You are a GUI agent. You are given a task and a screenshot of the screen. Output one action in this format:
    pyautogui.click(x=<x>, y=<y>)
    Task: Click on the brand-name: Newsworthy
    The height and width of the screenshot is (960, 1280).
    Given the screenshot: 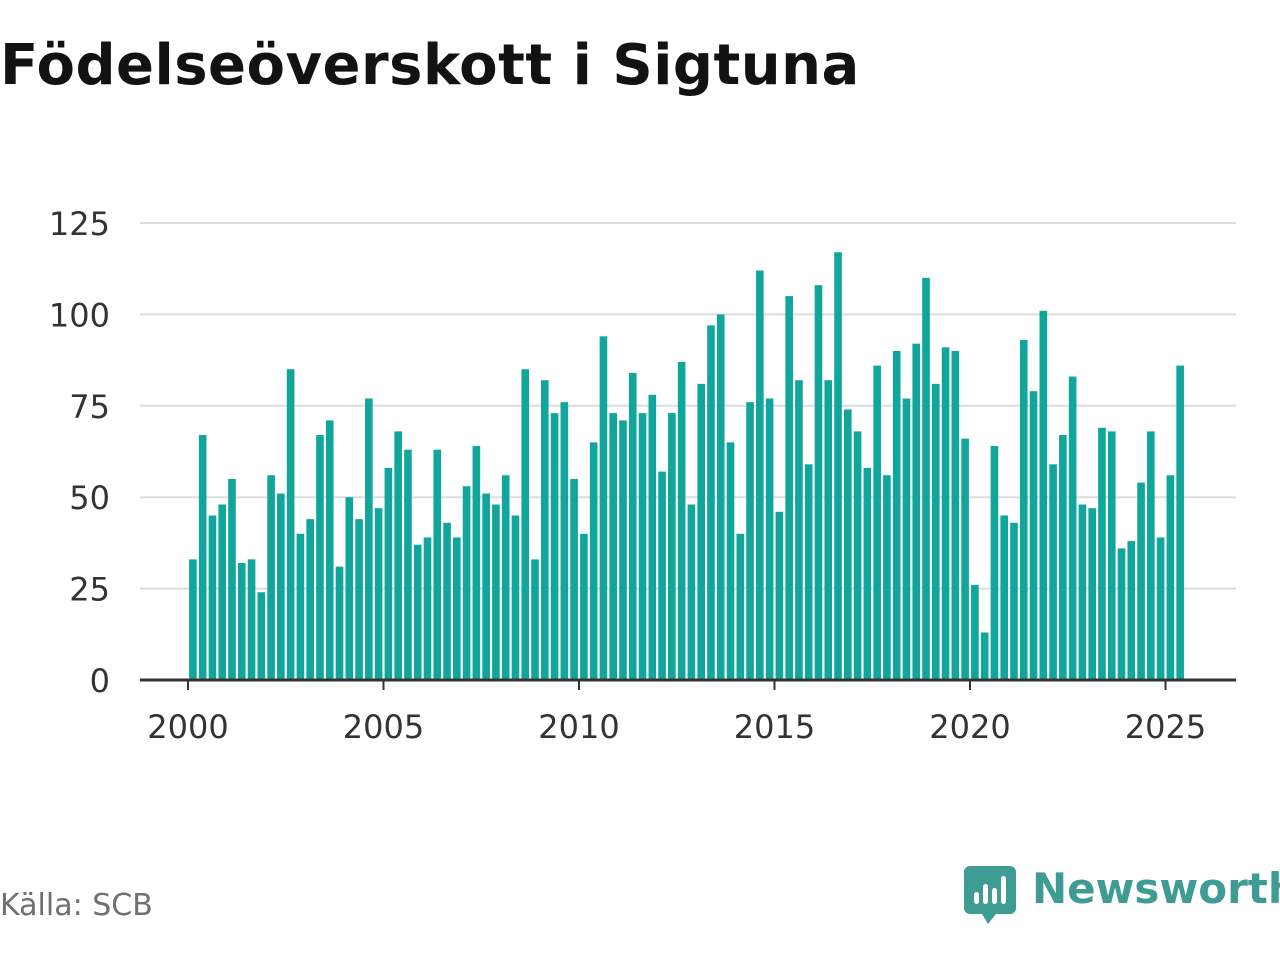 What is the action you would take?
    pyautogui.click(x=1156, y=888)
    